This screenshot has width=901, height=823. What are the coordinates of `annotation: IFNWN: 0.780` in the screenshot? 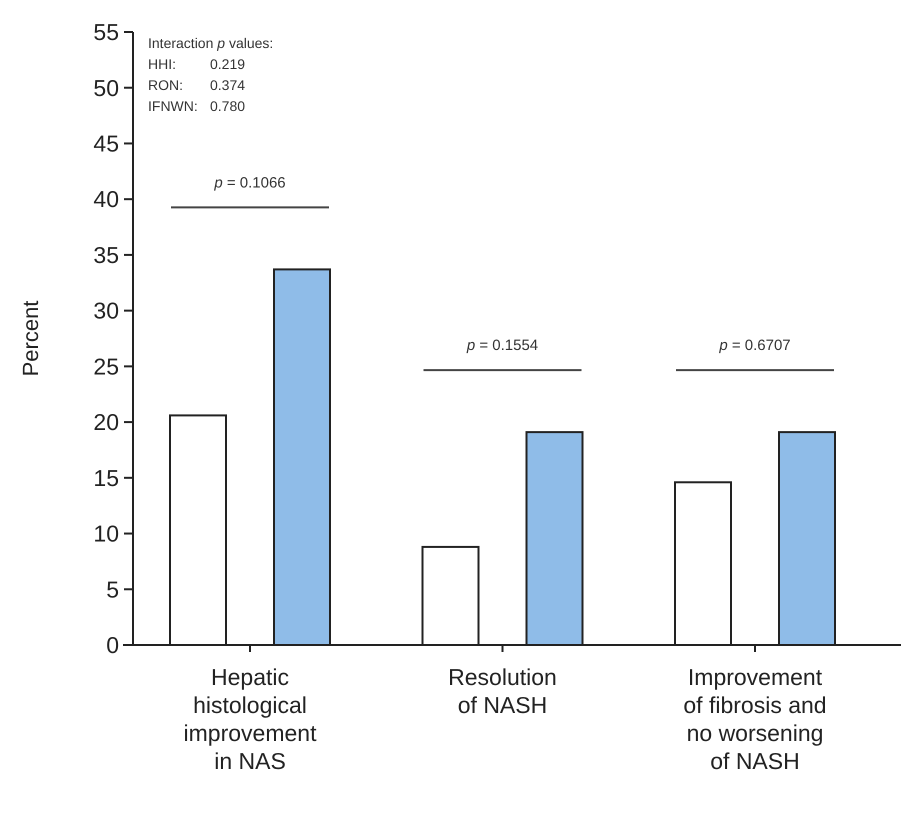 It's located at (197, 106).